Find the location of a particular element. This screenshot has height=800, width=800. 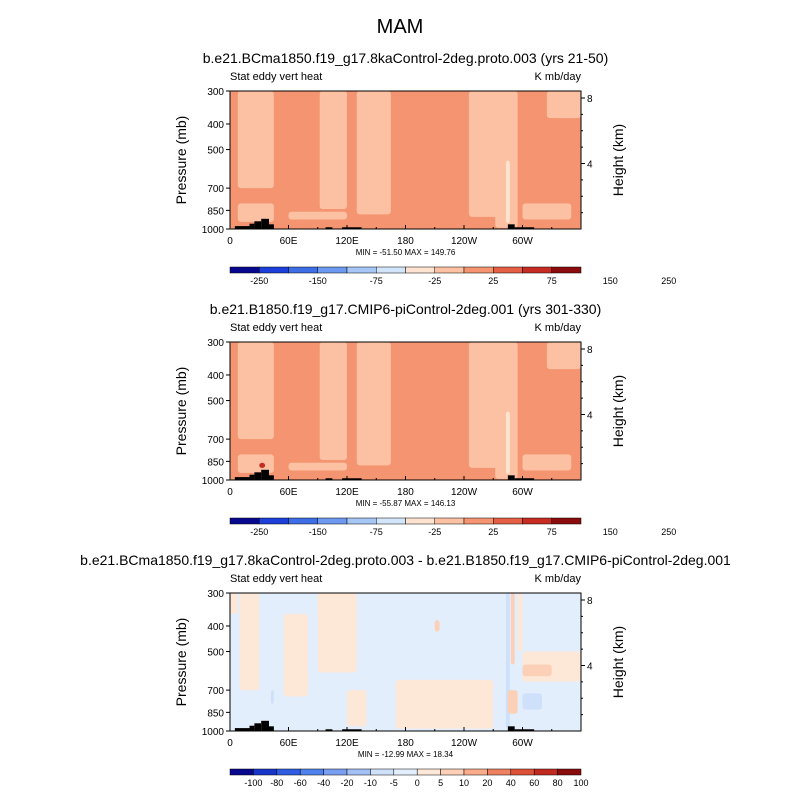

x-tick-label: 60E is located at coordinates (289, 492).